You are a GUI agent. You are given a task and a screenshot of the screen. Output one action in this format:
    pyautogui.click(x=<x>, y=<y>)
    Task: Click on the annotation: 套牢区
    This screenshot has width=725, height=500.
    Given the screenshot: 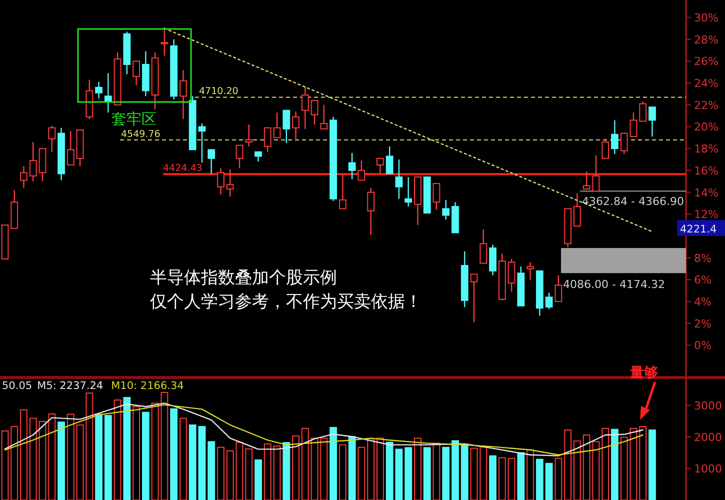 What is the action you would take?
    pyautogui.click(x=134, y=119)
    